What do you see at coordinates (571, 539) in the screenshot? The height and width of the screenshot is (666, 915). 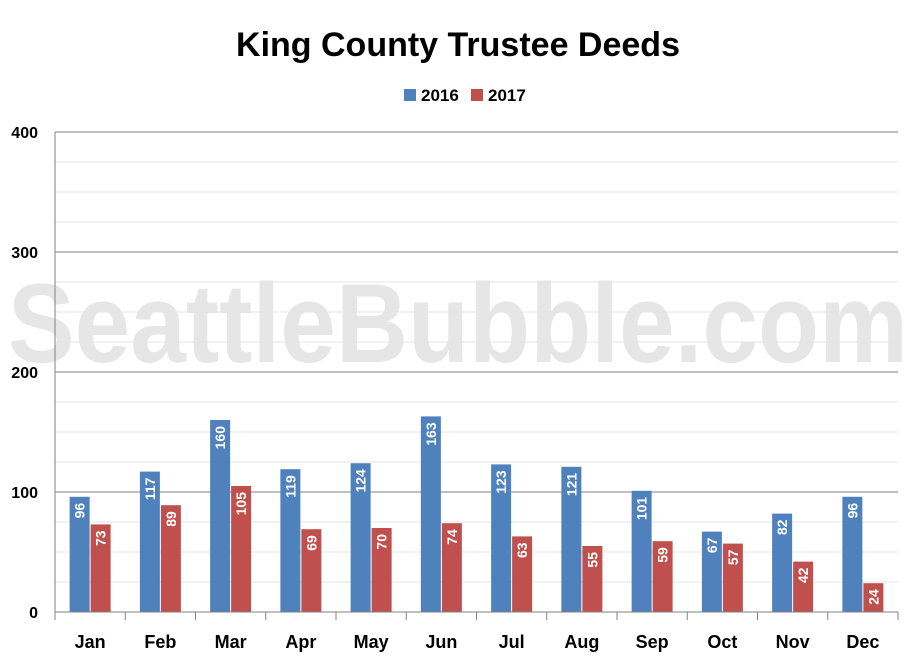 I see `bar-2016-Aug` at bounding box center [571, 539].